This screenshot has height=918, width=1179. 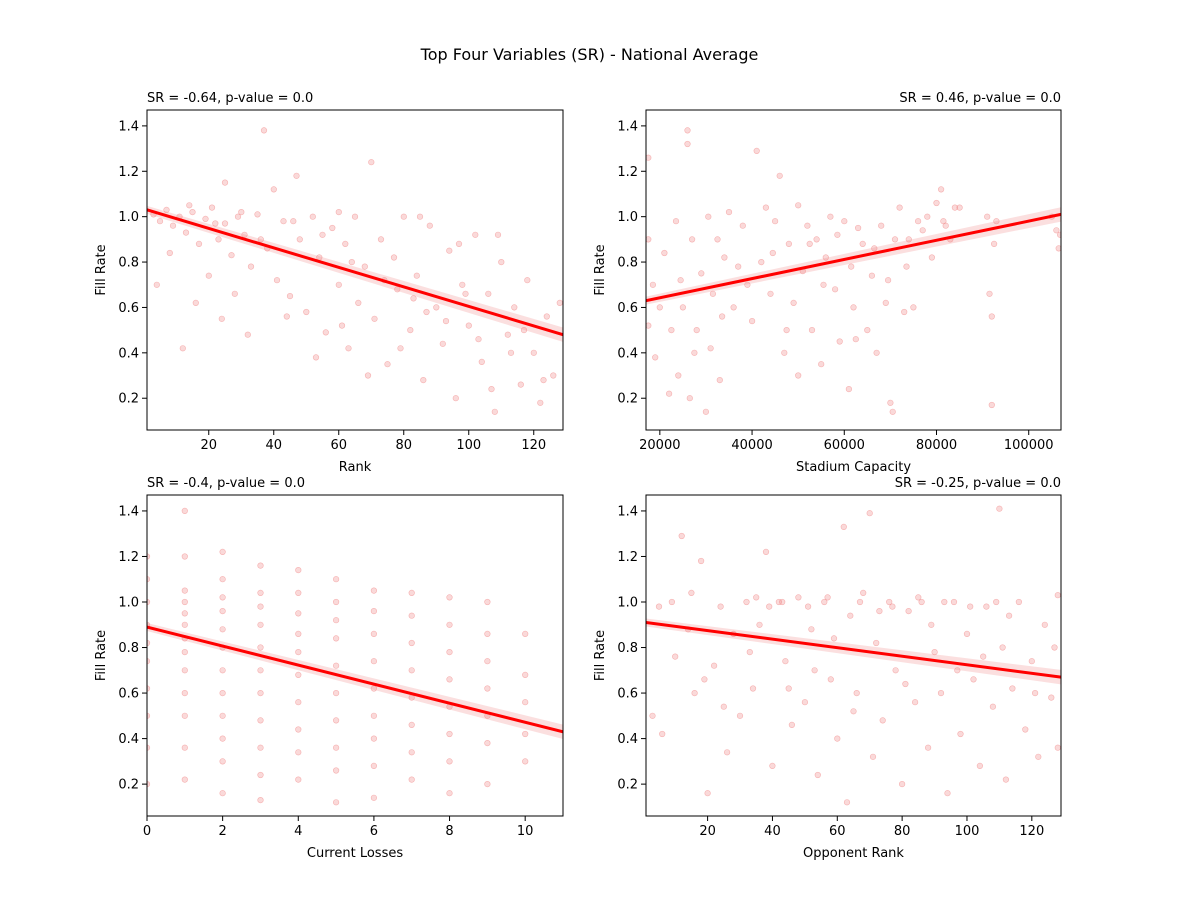 I want to click on x-tick-label: 40, so click(x=273, y=445).